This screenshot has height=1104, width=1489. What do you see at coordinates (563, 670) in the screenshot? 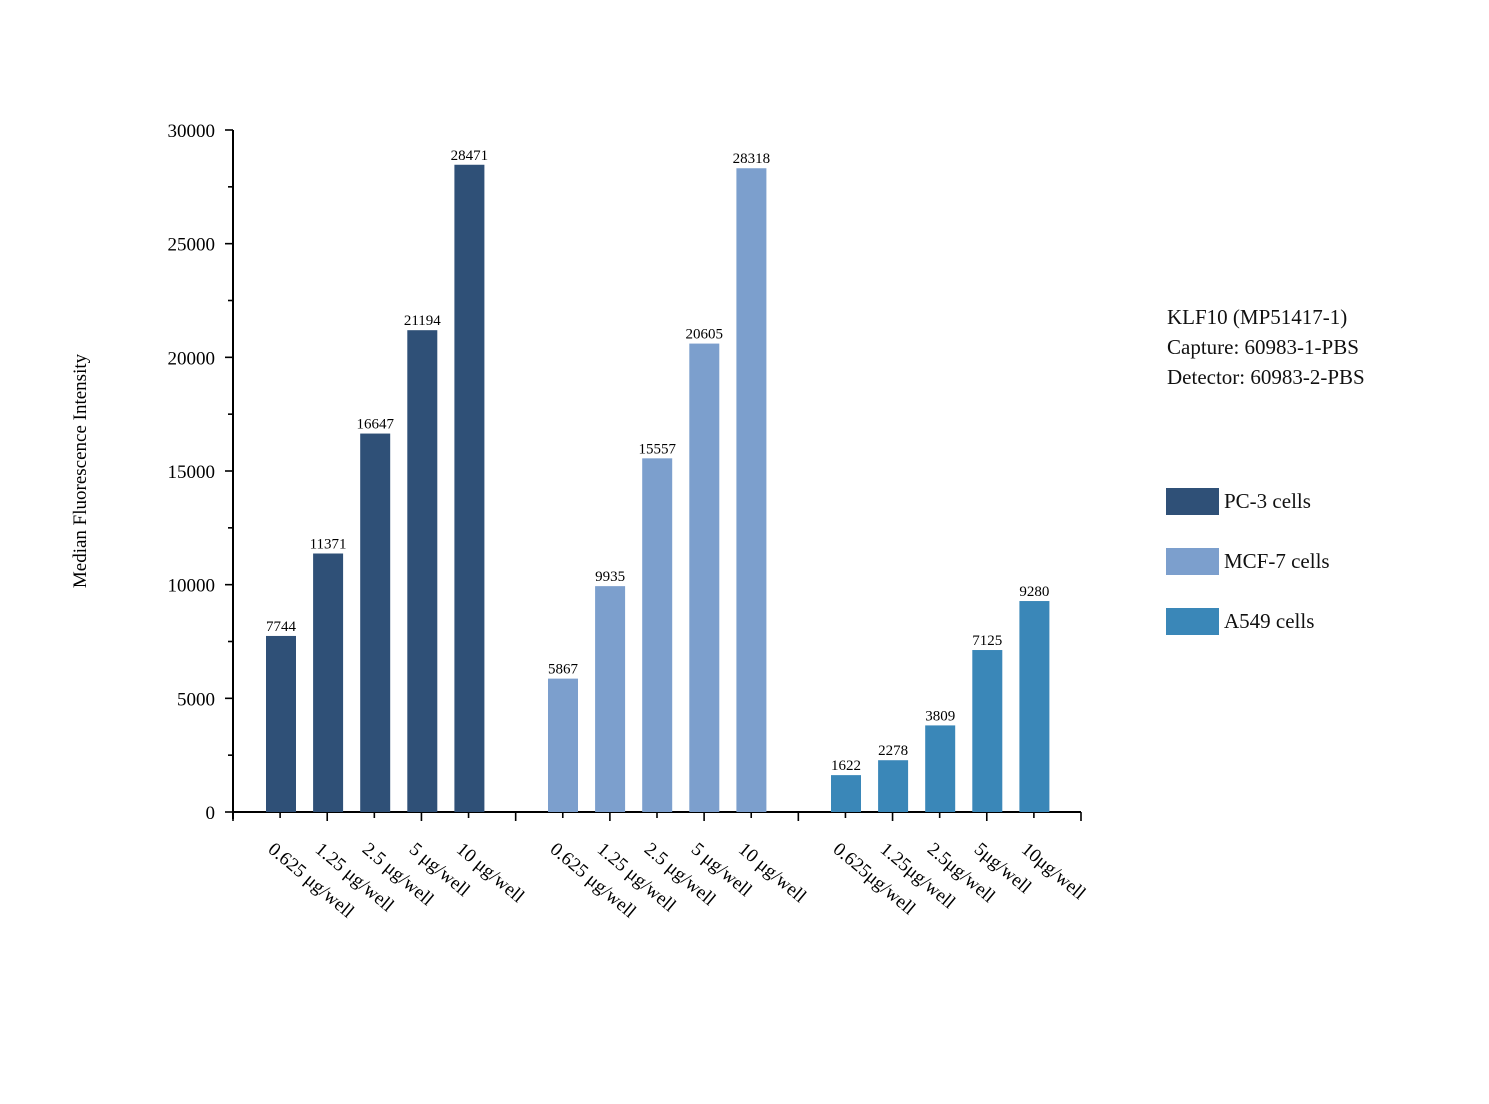
I see `bar-value-label: 5867` at bounding box center [563, 670].